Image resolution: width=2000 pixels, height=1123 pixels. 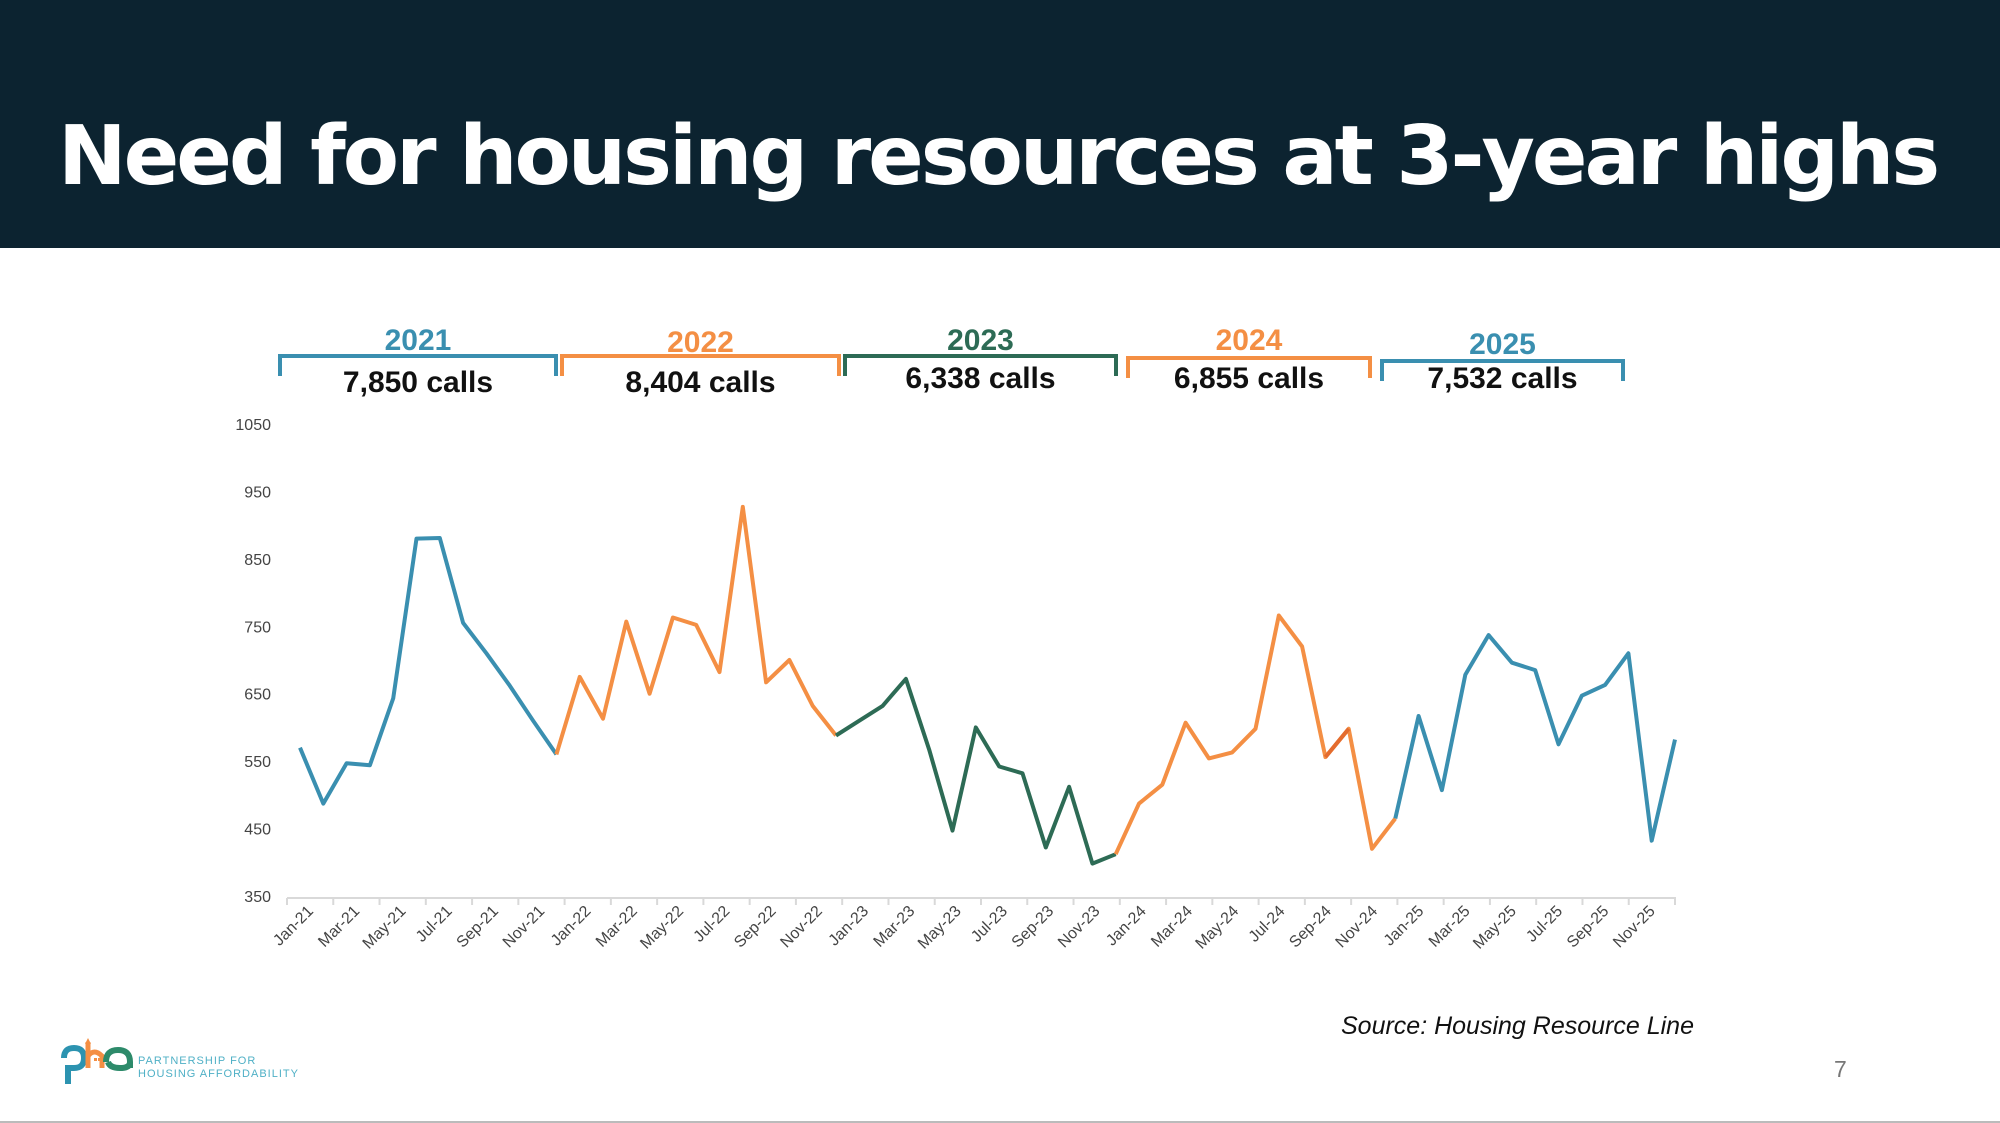 I want to click on series-line-2021, so click(x=428, y=671).